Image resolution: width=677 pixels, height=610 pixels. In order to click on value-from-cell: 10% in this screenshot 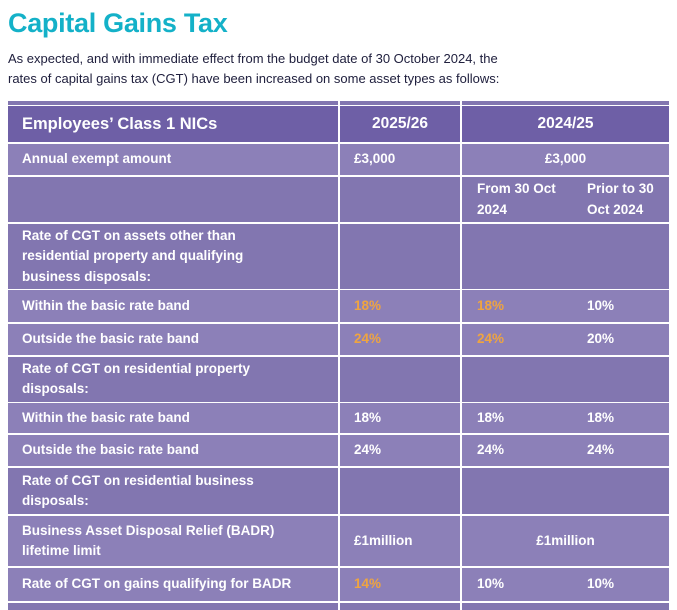, I will do `click(491, 584)`.